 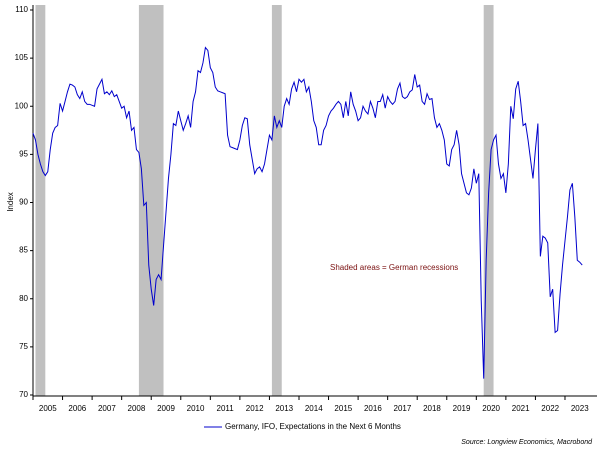 I want to click on x-tick-label: 2011, so click(x=226, y=408).